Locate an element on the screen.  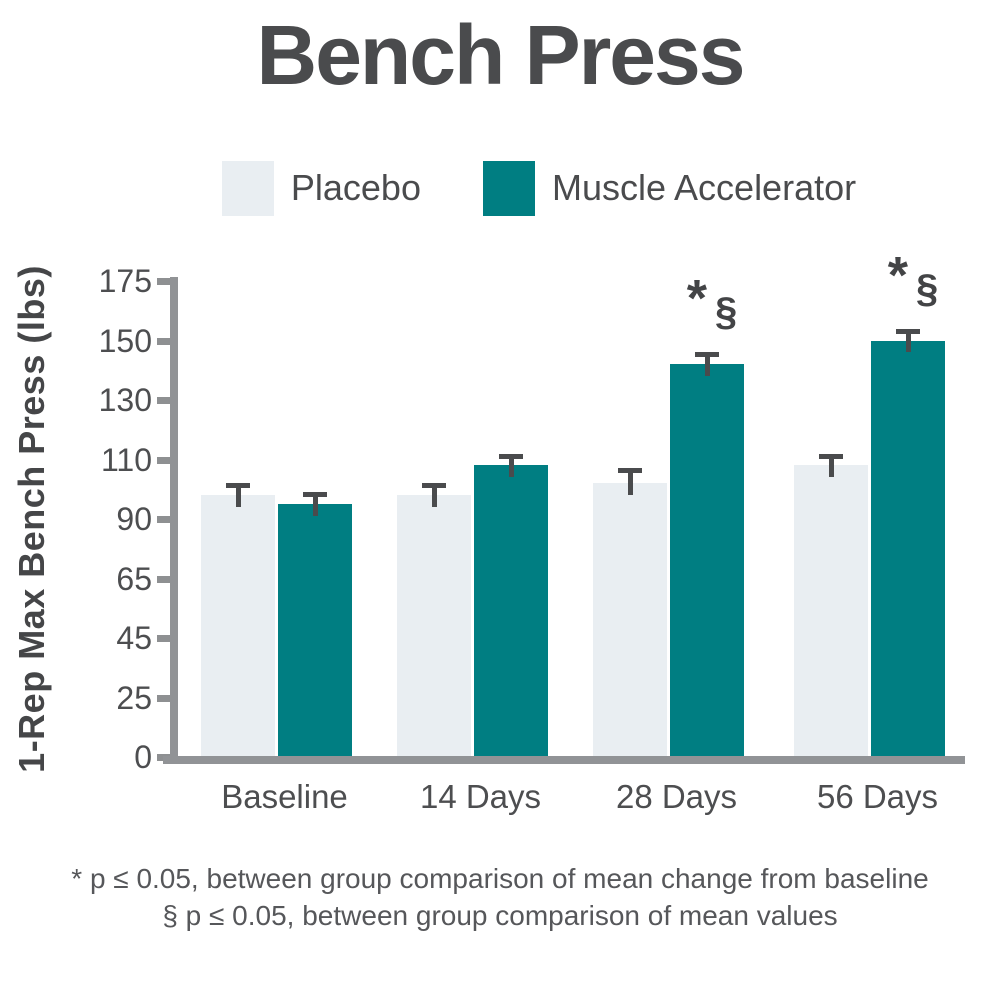
y-tick-label: 90 is located at coordinates (134, 519).